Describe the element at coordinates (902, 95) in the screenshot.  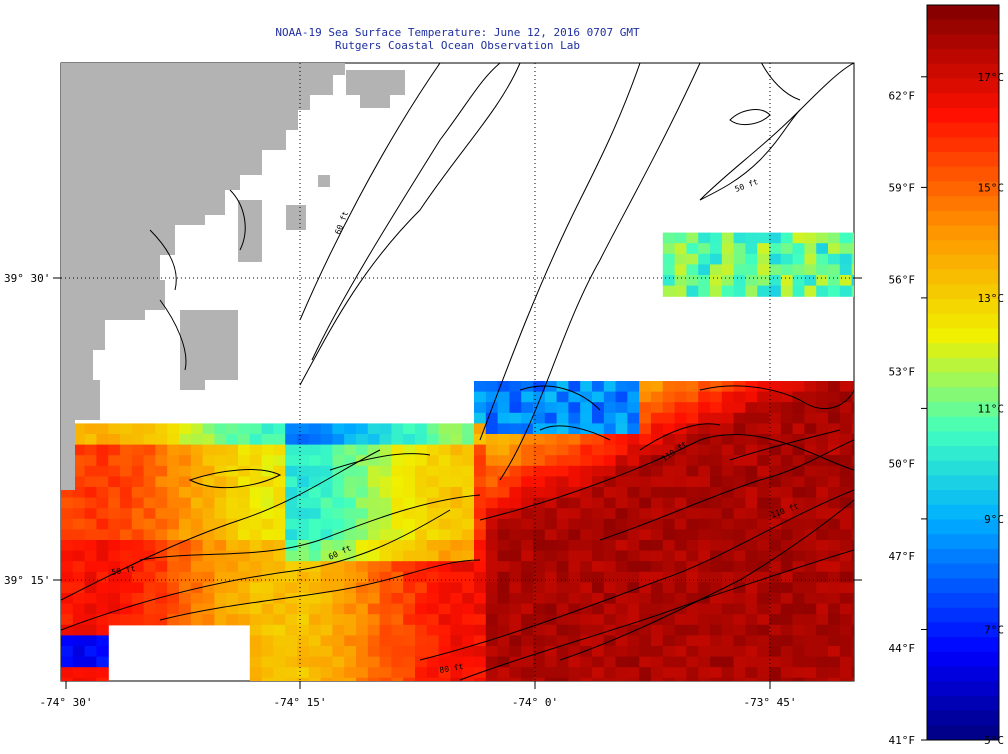
I see `fahrenheit-tick-label: 62°F` at that location.